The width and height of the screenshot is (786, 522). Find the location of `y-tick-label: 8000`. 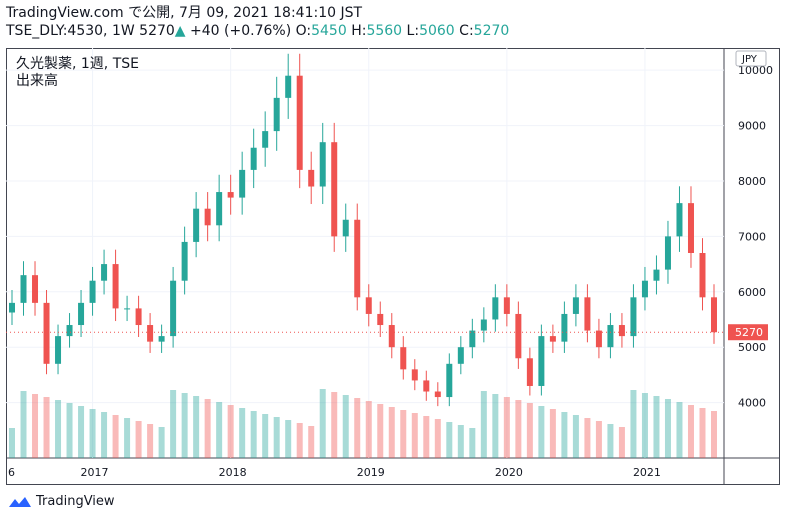

y-tick-label: 8000 is located at coordinates (752, 181).